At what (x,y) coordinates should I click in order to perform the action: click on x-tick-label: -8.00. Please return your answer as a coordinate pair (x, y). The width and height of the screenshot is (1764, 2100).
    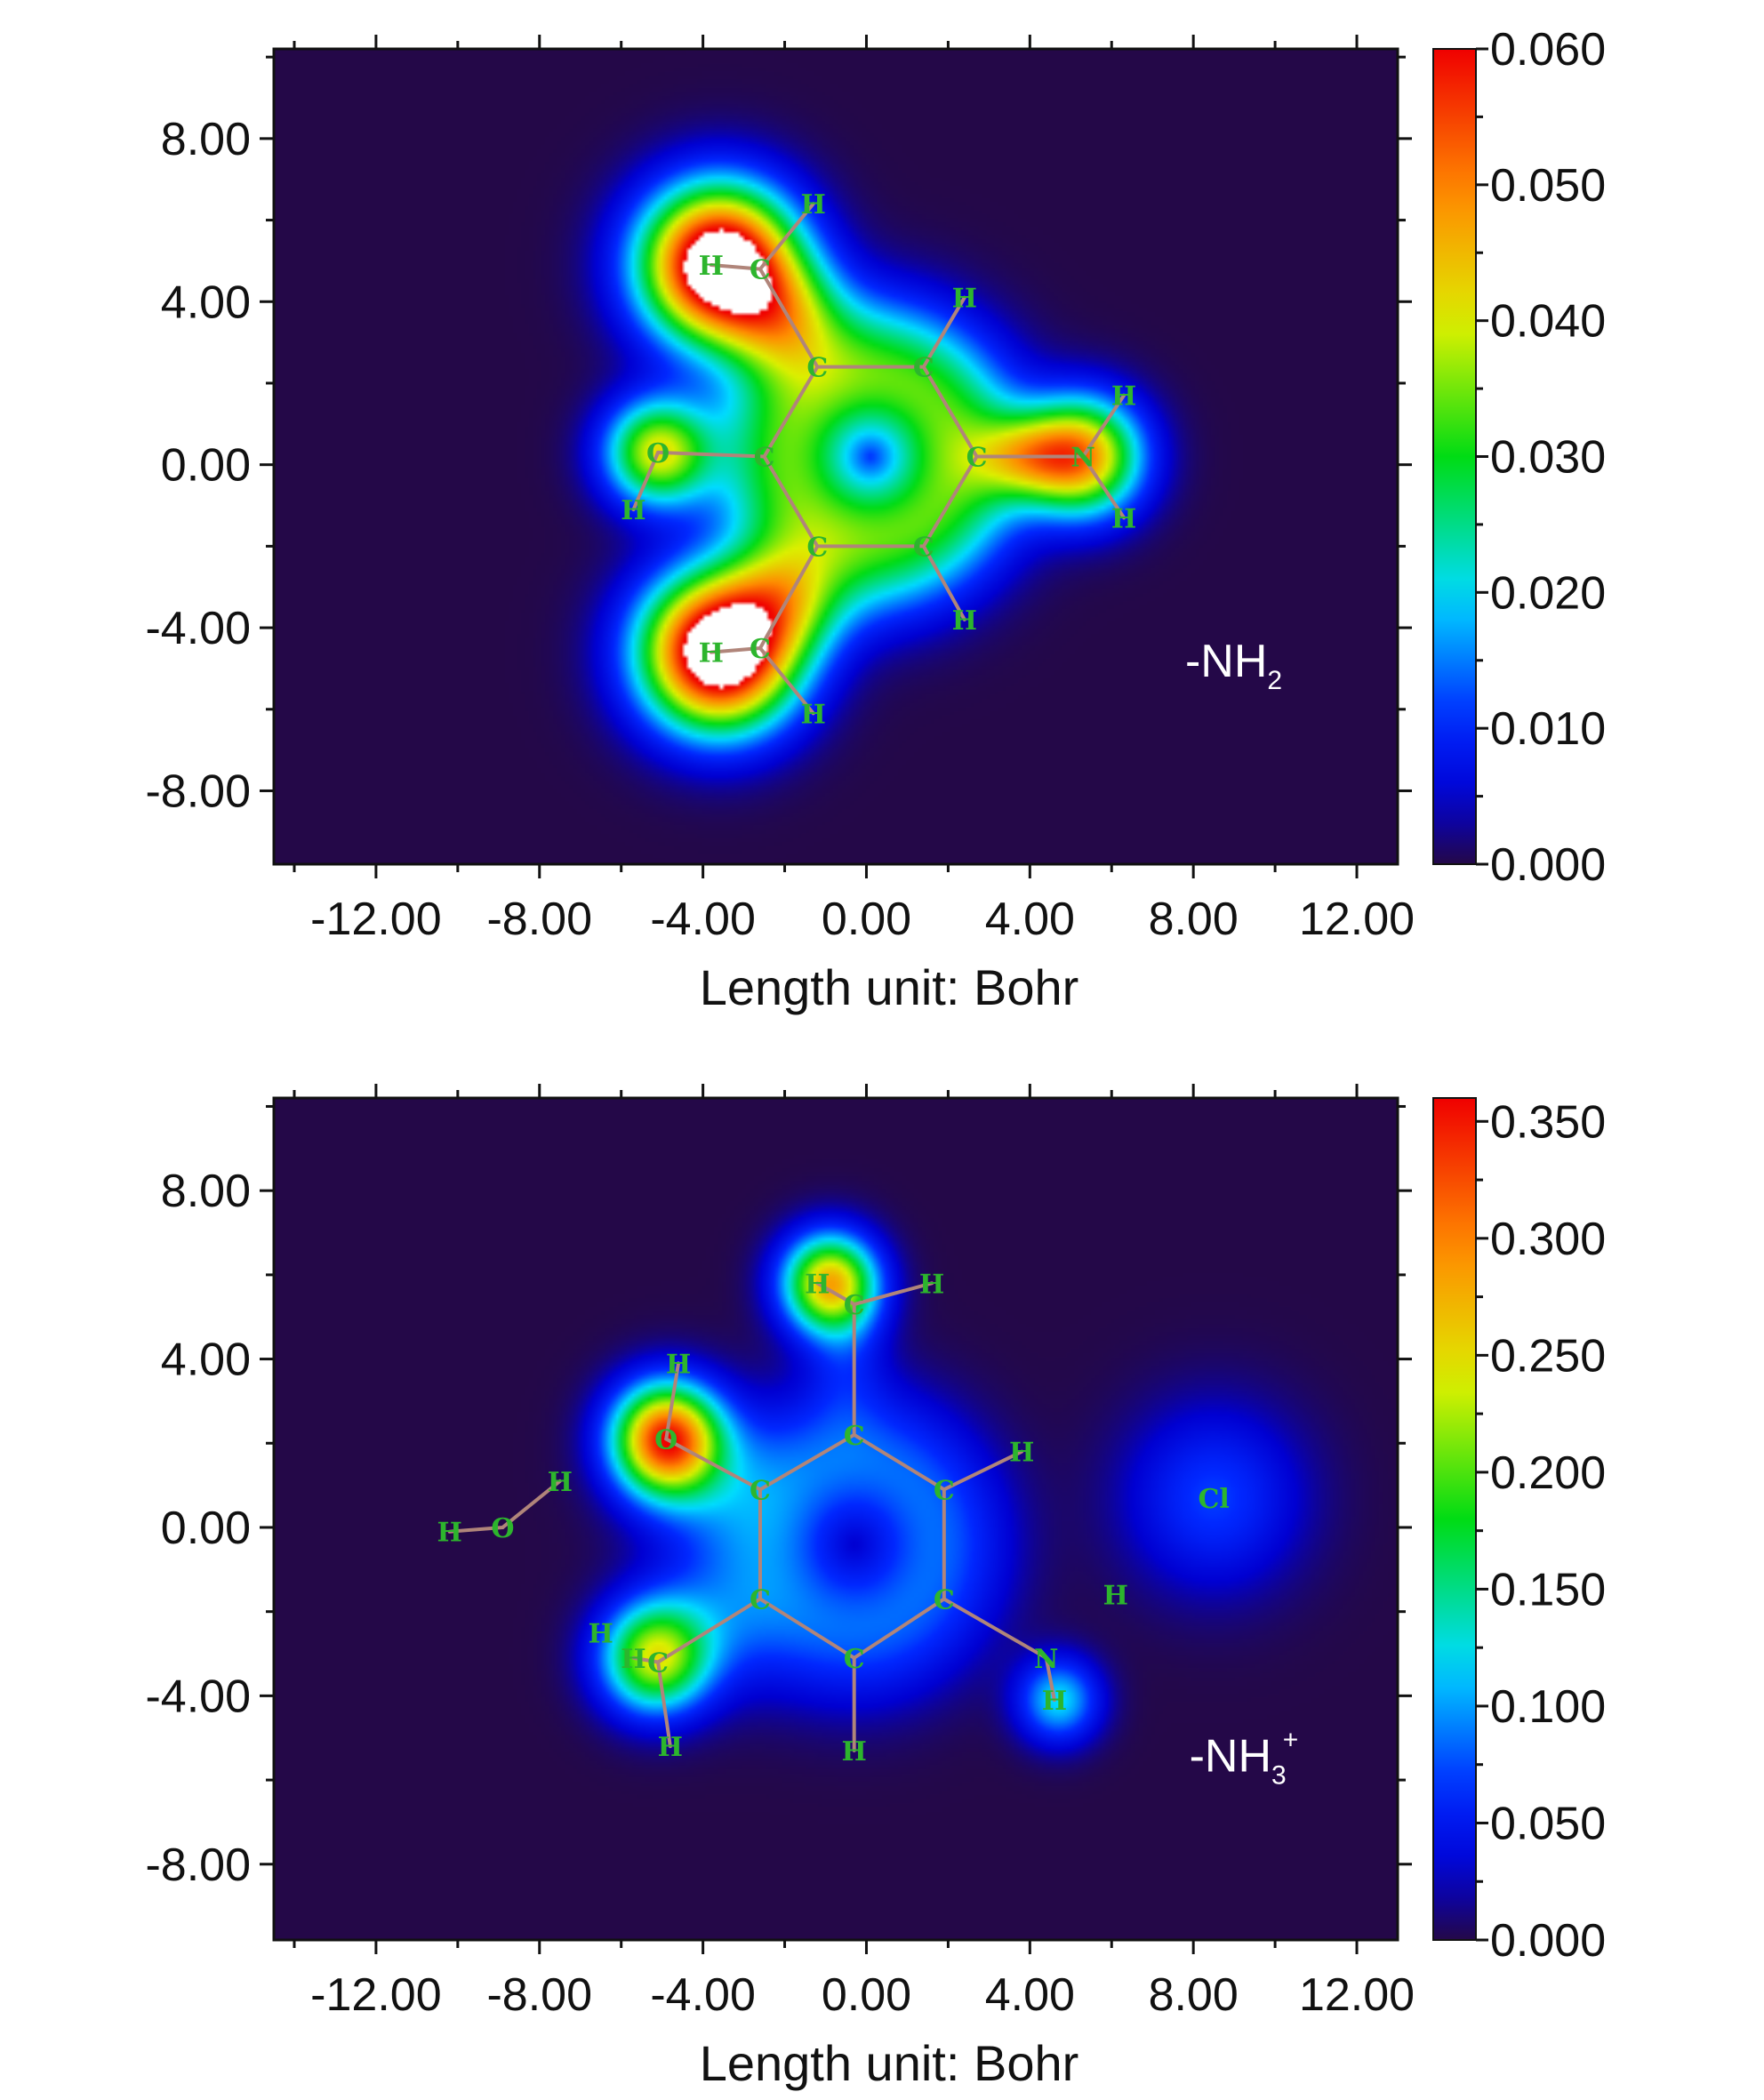
    Looking at the image, I should click on (539, 919).